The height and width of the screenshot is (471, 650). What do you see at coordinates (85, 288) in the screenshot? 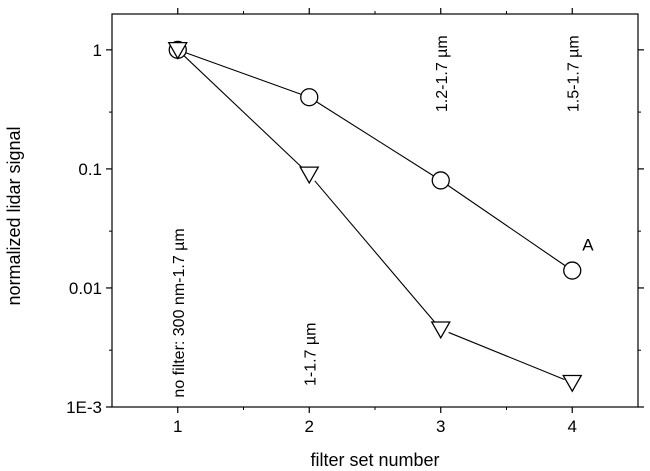
I see `y-tick-label: 0.01` at bounding box center [85, 288].